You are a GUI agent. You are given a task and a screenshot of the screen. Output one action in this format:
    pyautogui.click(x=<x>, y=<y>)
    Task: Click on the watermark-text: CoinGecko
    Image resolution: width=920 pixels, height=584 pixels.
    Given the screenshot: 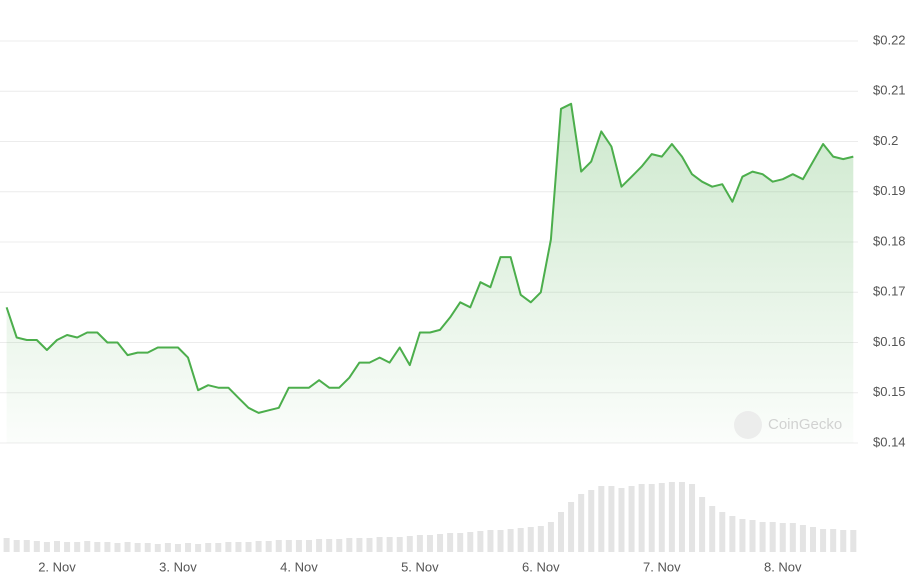 What is the action you would take?
    pyautogui.click(x=805, y=424)
    